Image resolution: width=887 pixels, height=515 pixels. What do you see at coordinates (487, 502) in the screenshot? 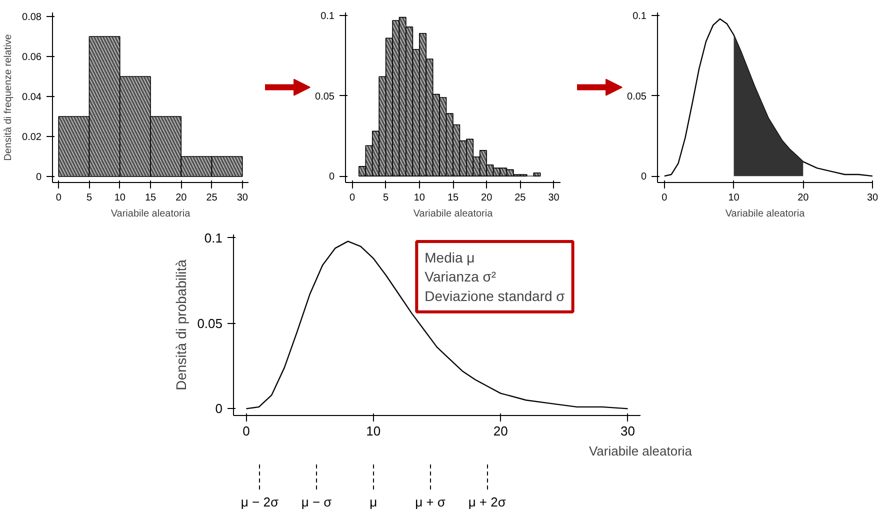
I see `ref-line-label: μ + 2σ` at bounding box center [487, 502].